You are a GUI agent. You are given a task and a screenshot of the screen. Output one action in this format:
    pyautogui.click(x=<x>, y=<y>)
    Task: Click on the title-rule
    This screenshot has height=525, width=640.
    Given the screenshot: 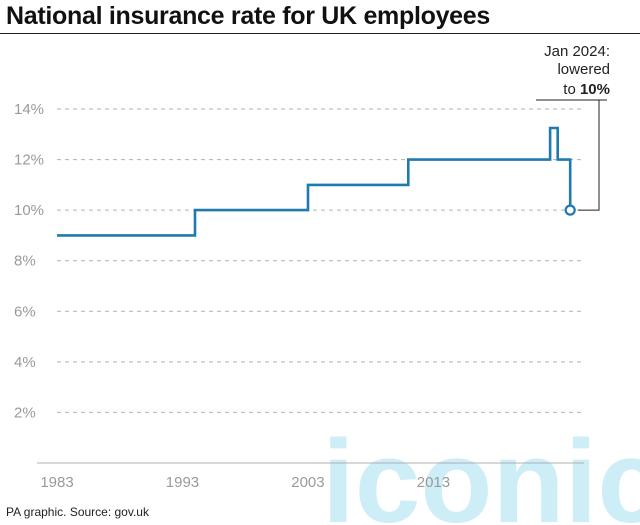 What is the action you would take?
    pyautogui.click(x=320, y=33)
    